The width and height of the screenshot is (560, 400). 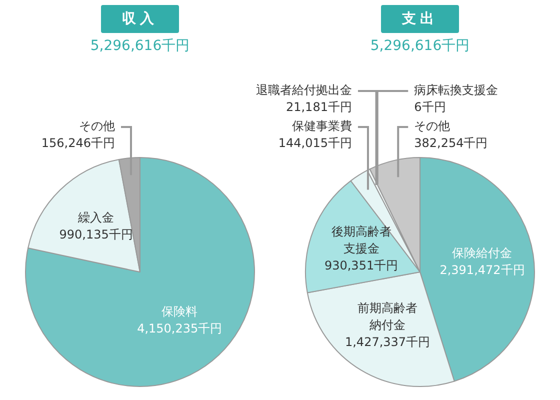 I want to click on slice-label: 繰入金, so click(x=95, y=217).